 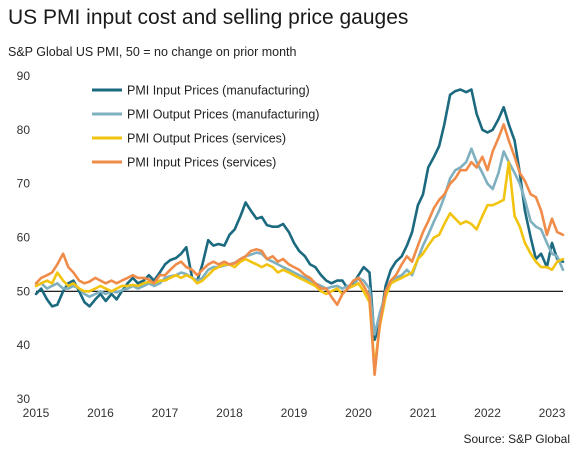 What do you see at coordinates (552, 413) in the screenshot?
I see `x-tick-label: 2023` at bounding box center [552, 413].